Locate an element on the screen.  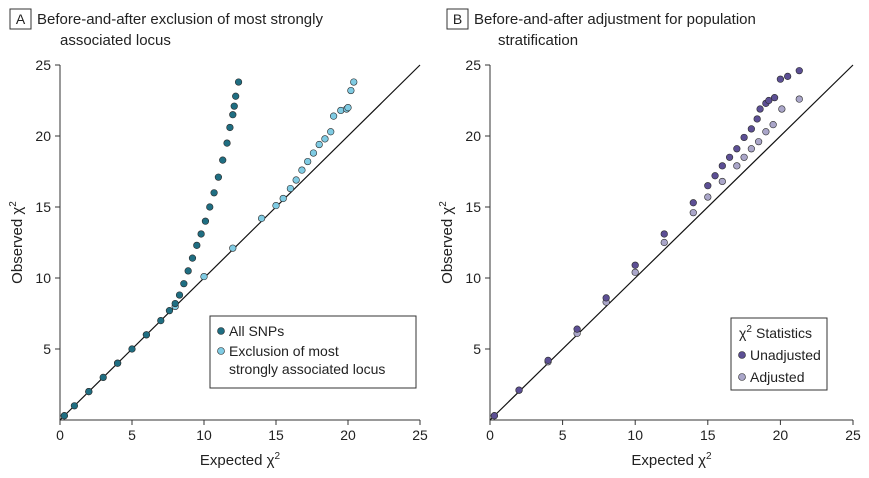
legend-label: Unadjusted is located at coordinates (785, 355).